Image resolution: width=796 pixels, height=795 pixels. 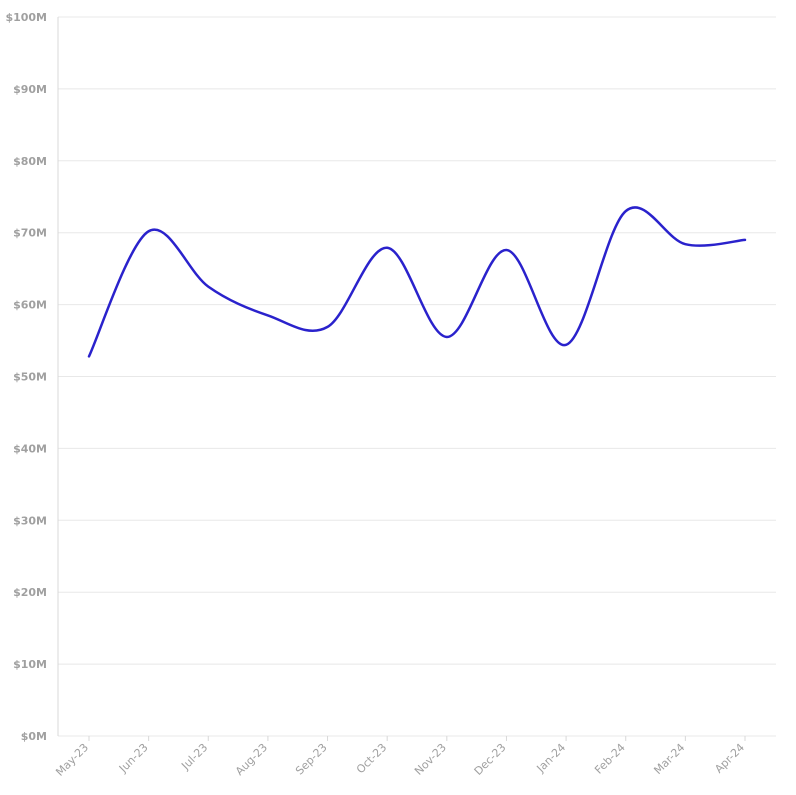 I want to click on y-tick-label: $0M, so click(x=34, y=736).